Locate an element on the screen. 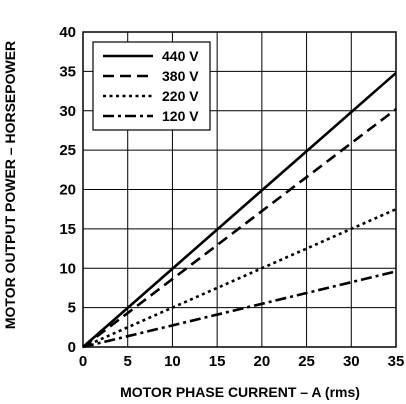  x-tick-label: 10 is located at coordinates (172, 361).